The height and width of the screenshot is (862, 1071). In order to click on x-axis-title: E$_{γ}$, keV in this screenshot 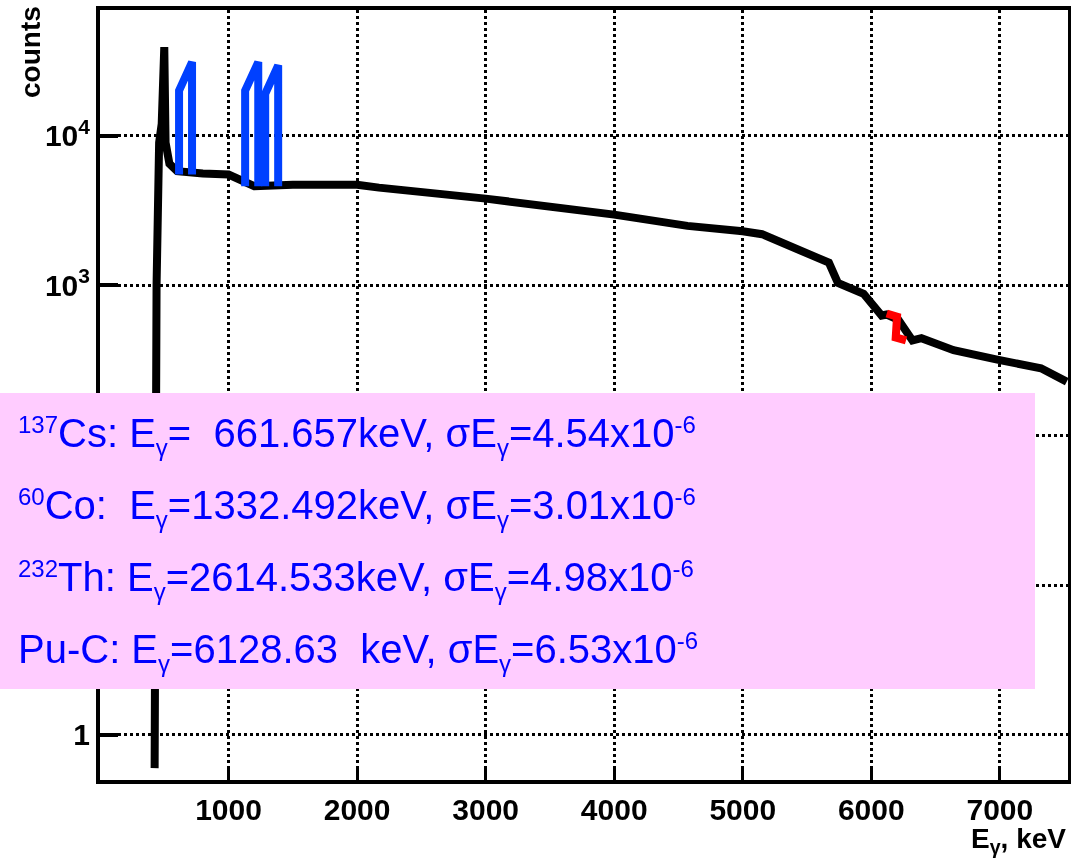, I will do `click(1019, 840)`.